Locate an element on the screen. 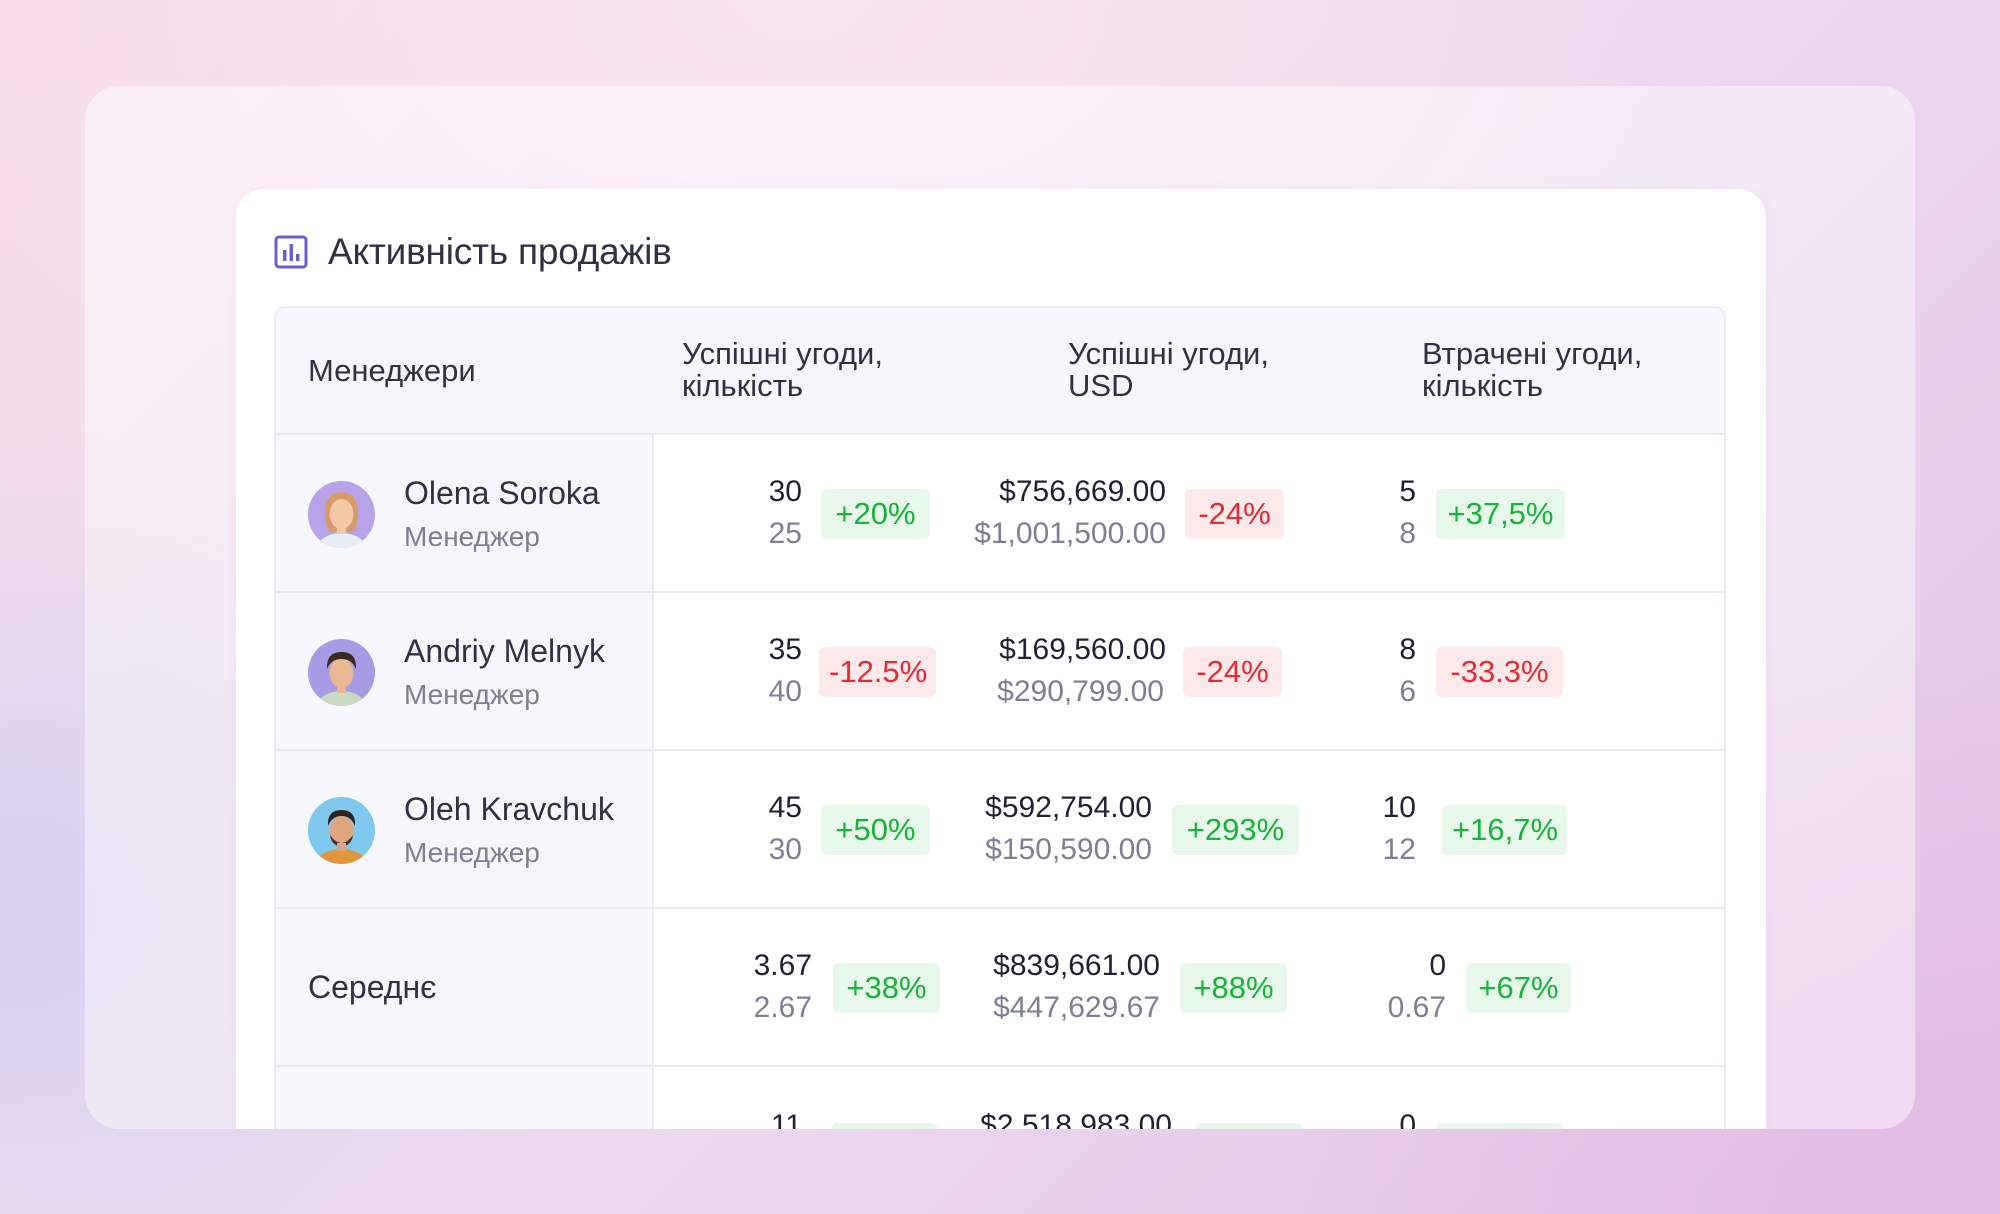 This screenshot has height=1214, width=2000. change-badge: -12.5% is located at coordinates (877, 672).